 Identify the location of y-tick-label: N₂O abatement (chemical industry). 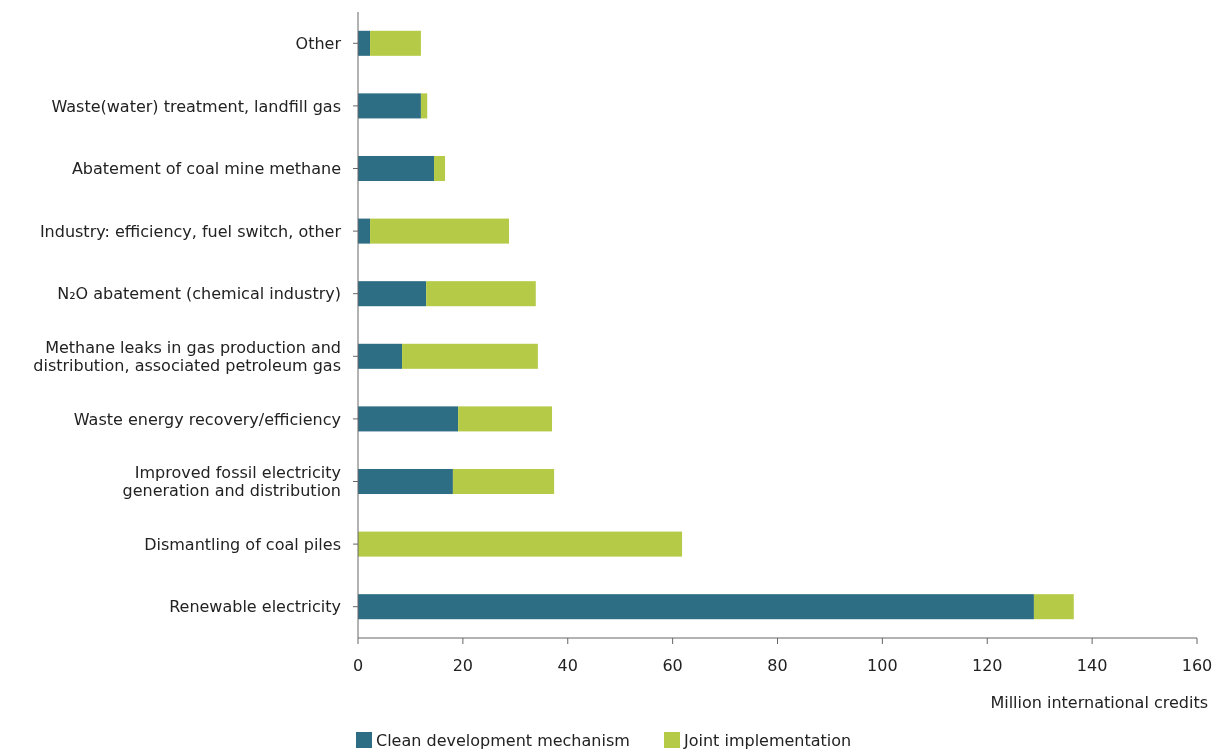
(199, 294).